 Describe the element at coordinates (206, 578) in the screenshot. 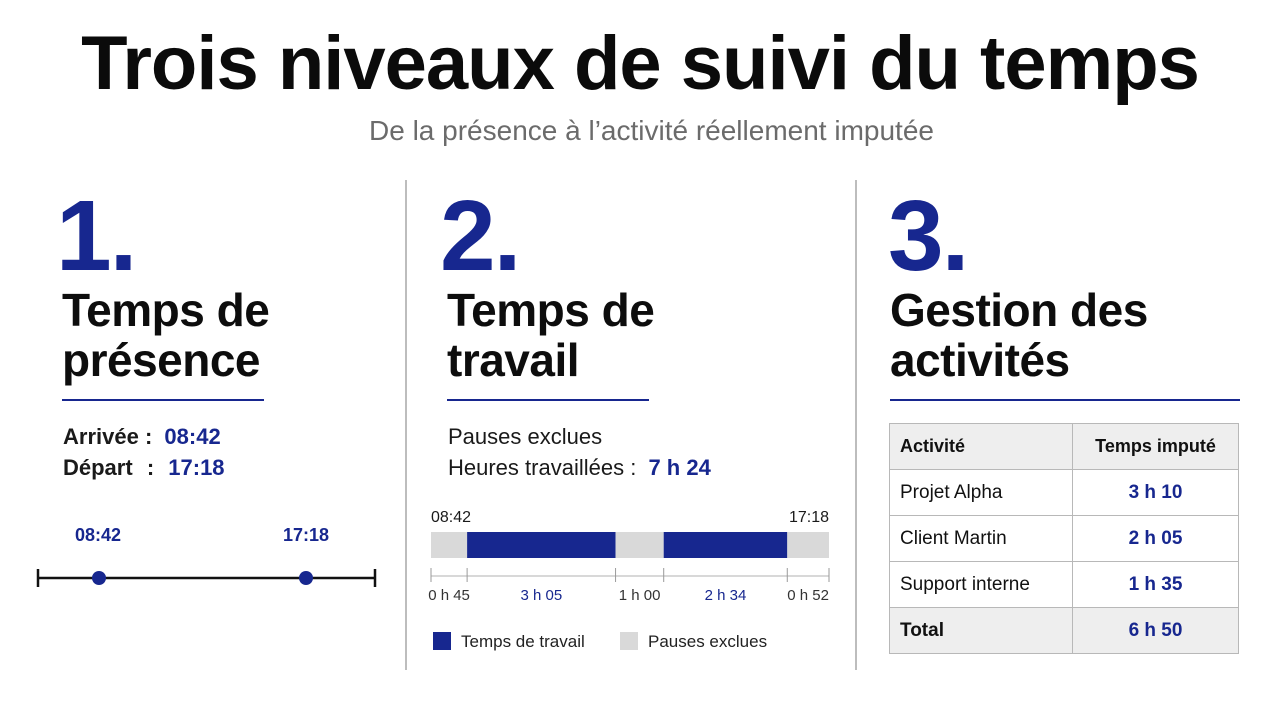

I see `presence-timeline` at that location.